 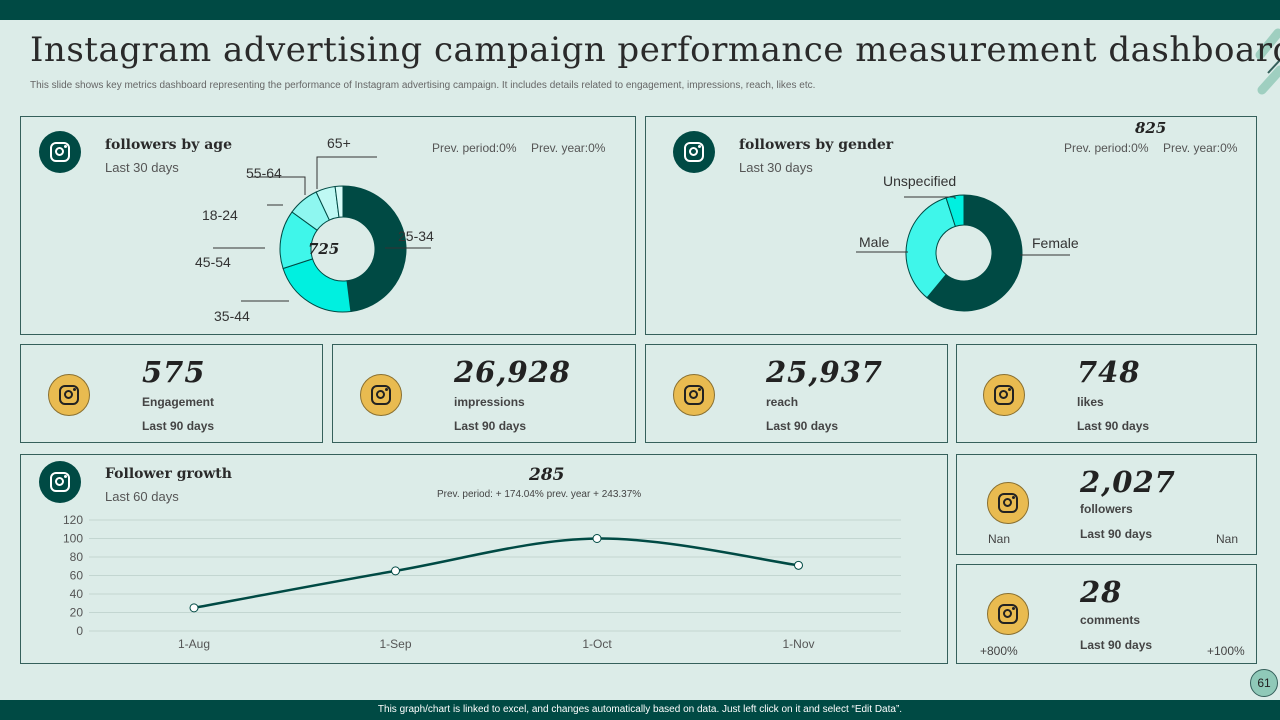 I want to click on growth-total: 285, so click(x=547, y=475).